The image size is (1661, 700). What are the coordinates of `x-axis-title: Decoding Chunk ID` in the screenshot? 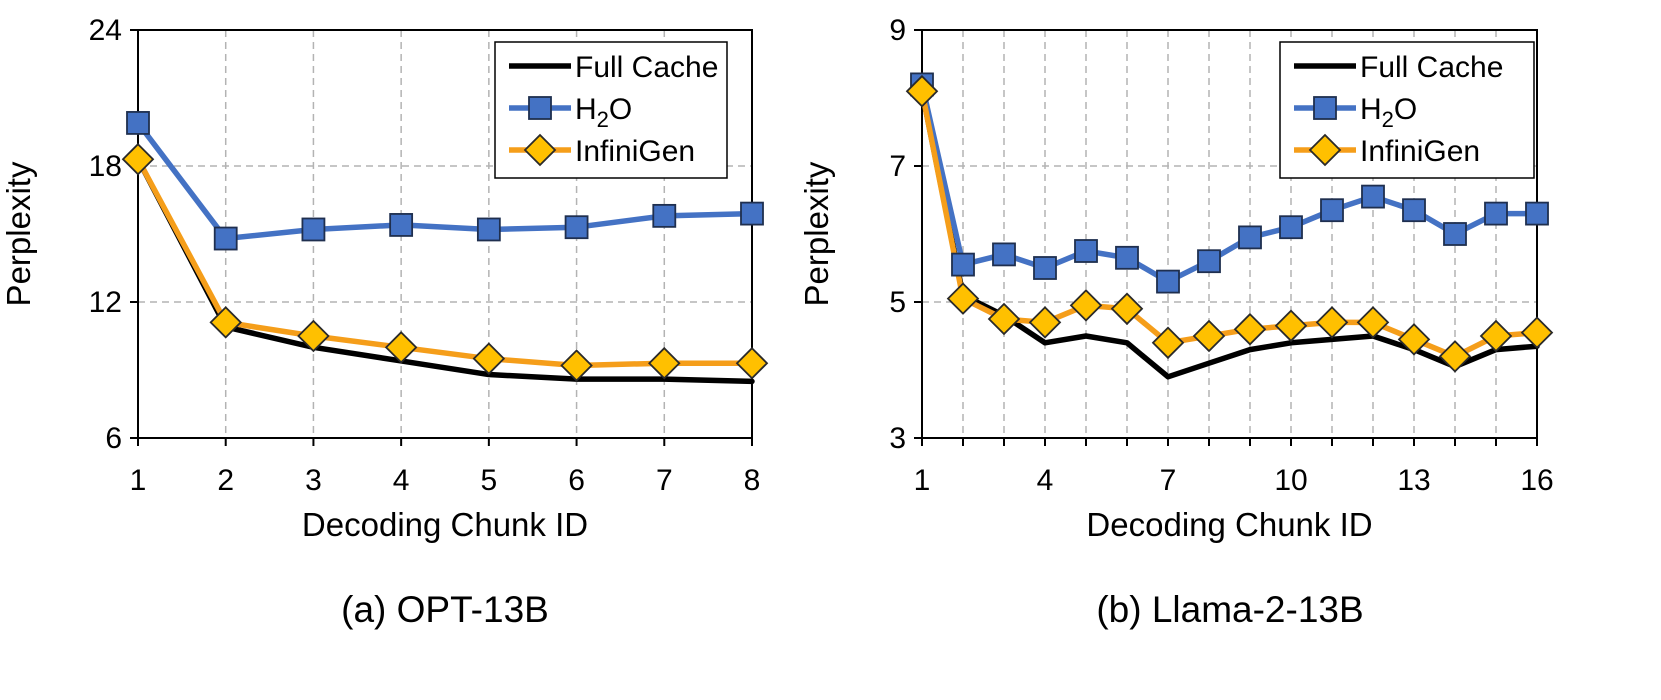 It's located at (445, 524).